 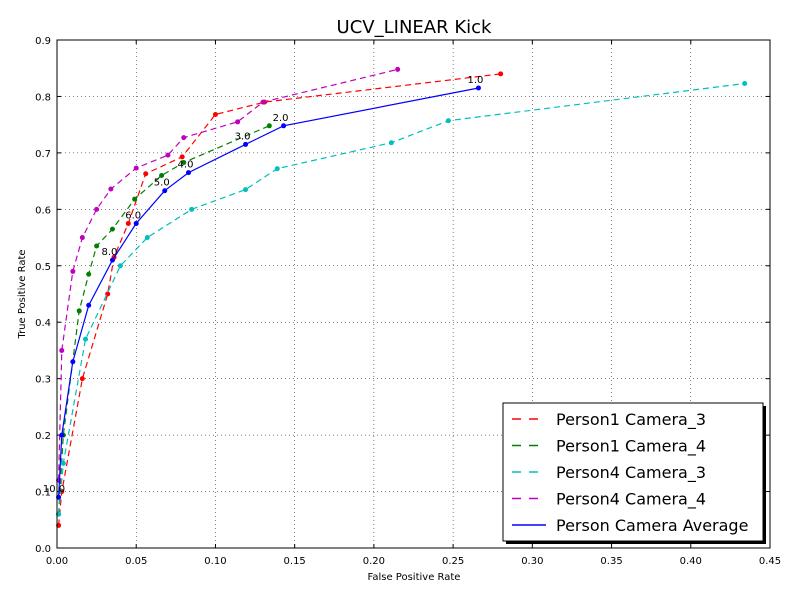 I want to click on x-tick-label: 0.05, so click(x=136, y=561).